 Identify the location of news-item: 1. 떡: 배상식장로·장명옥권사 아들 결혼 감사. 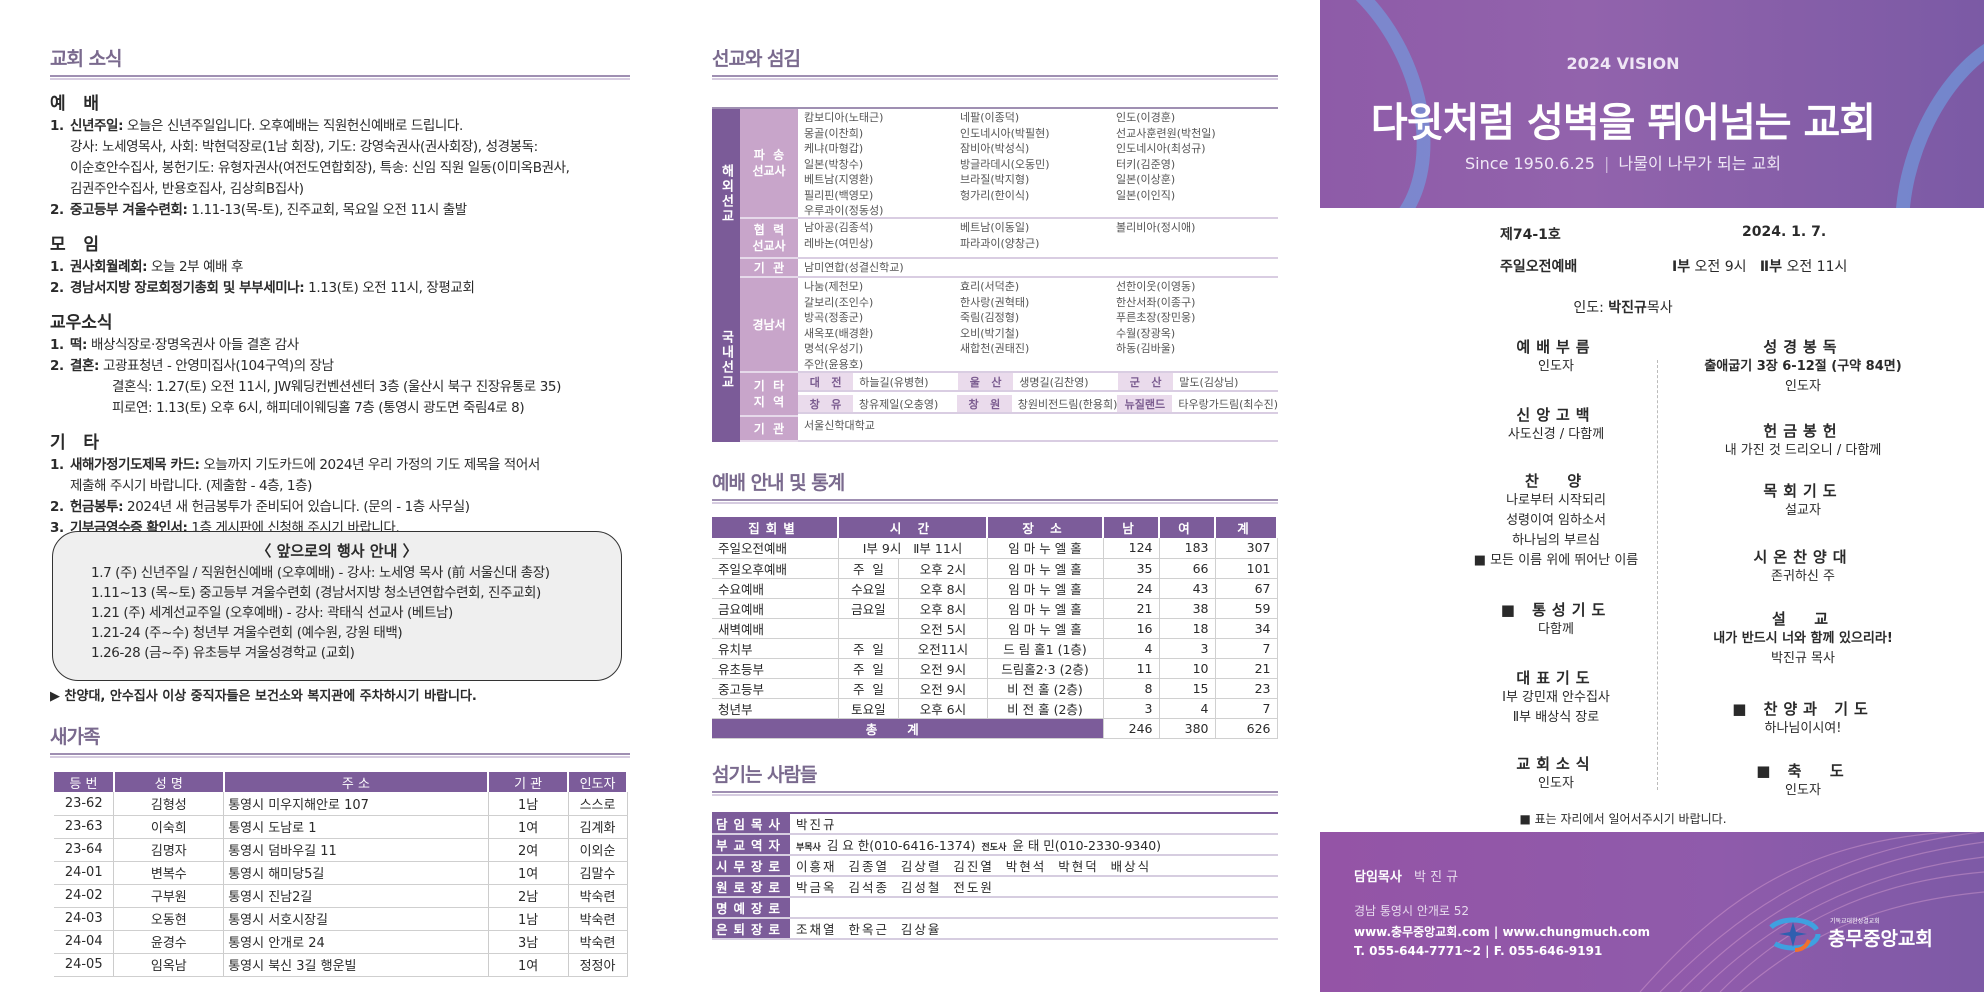
(340, 345).